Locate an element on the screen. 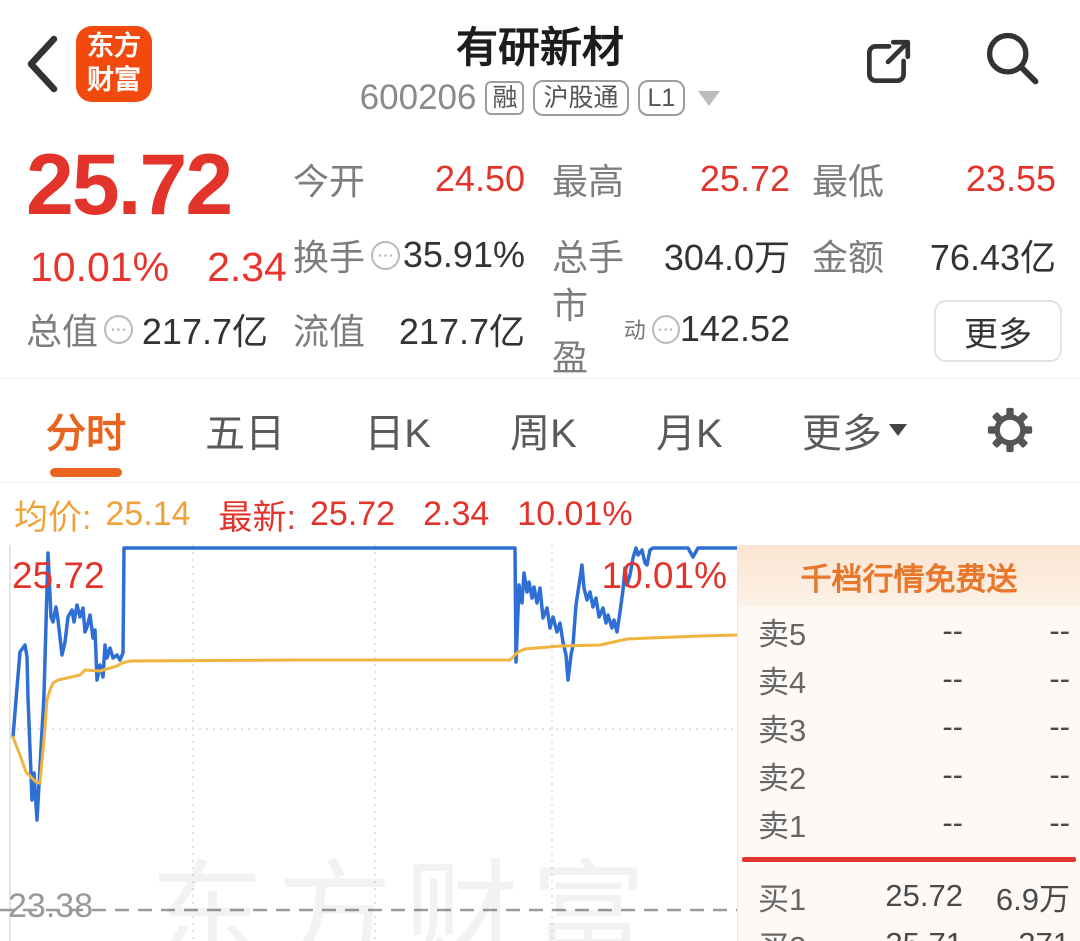 The width and height of the screenshot is (1080, 941). tab-monthly-k: 月K is located at coordinates (689, 434).